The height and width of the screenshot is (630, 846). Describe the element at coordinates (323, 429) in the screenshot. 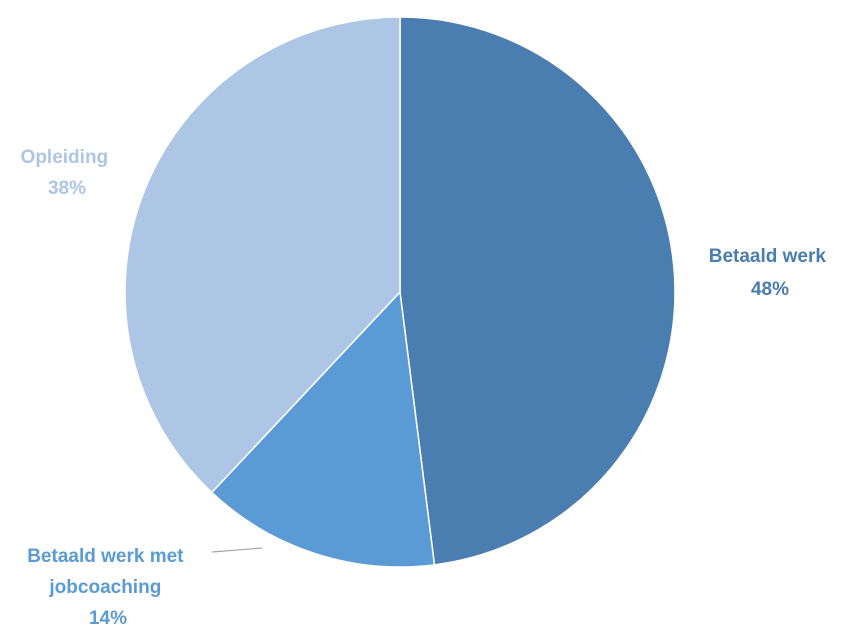

I see `pie-slice-betaald-werk-met-jobcoaching` at that location.